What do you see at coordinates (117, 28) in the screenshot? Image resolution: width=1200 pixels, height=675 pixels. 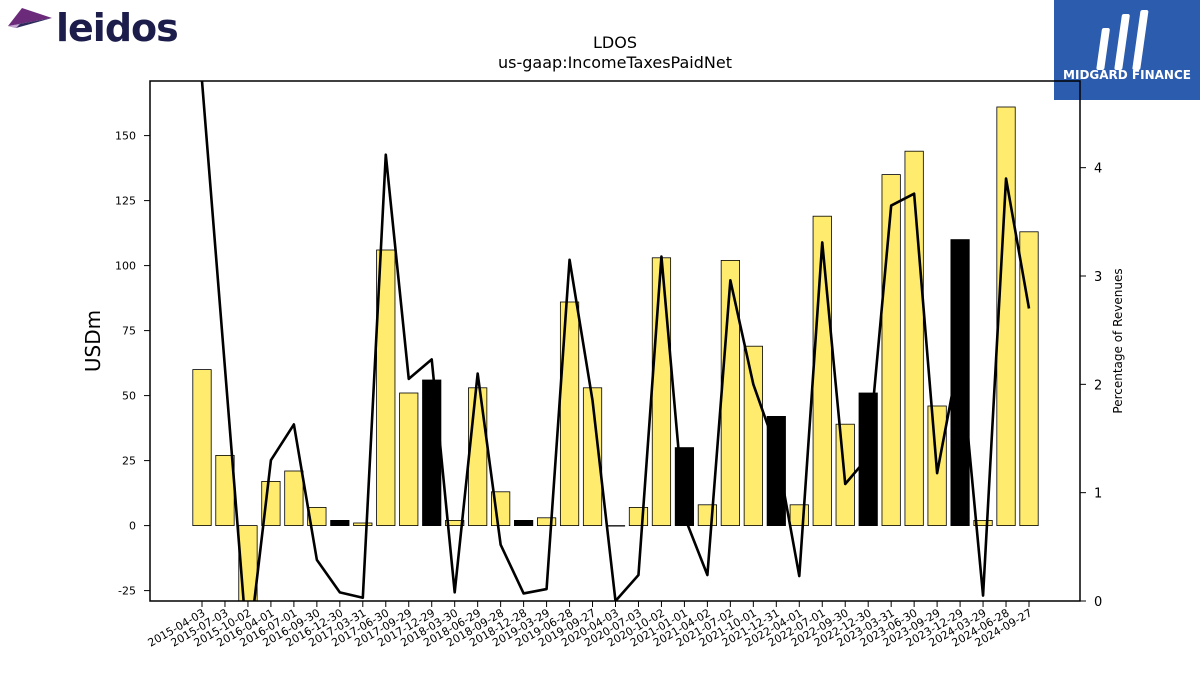 I see `leidos-wordmark: leidos` at bounding box center [117, 28].